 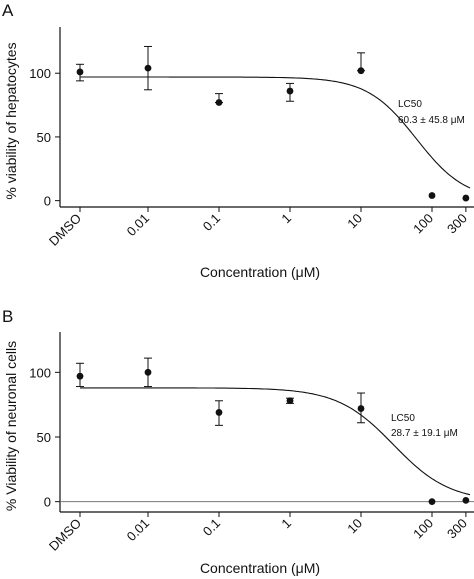 What do you see at coordinates (11, 120) in the screenshot?
I see `y-axis-title: % viability of hepatocytes` at bounding box center [11, 120].